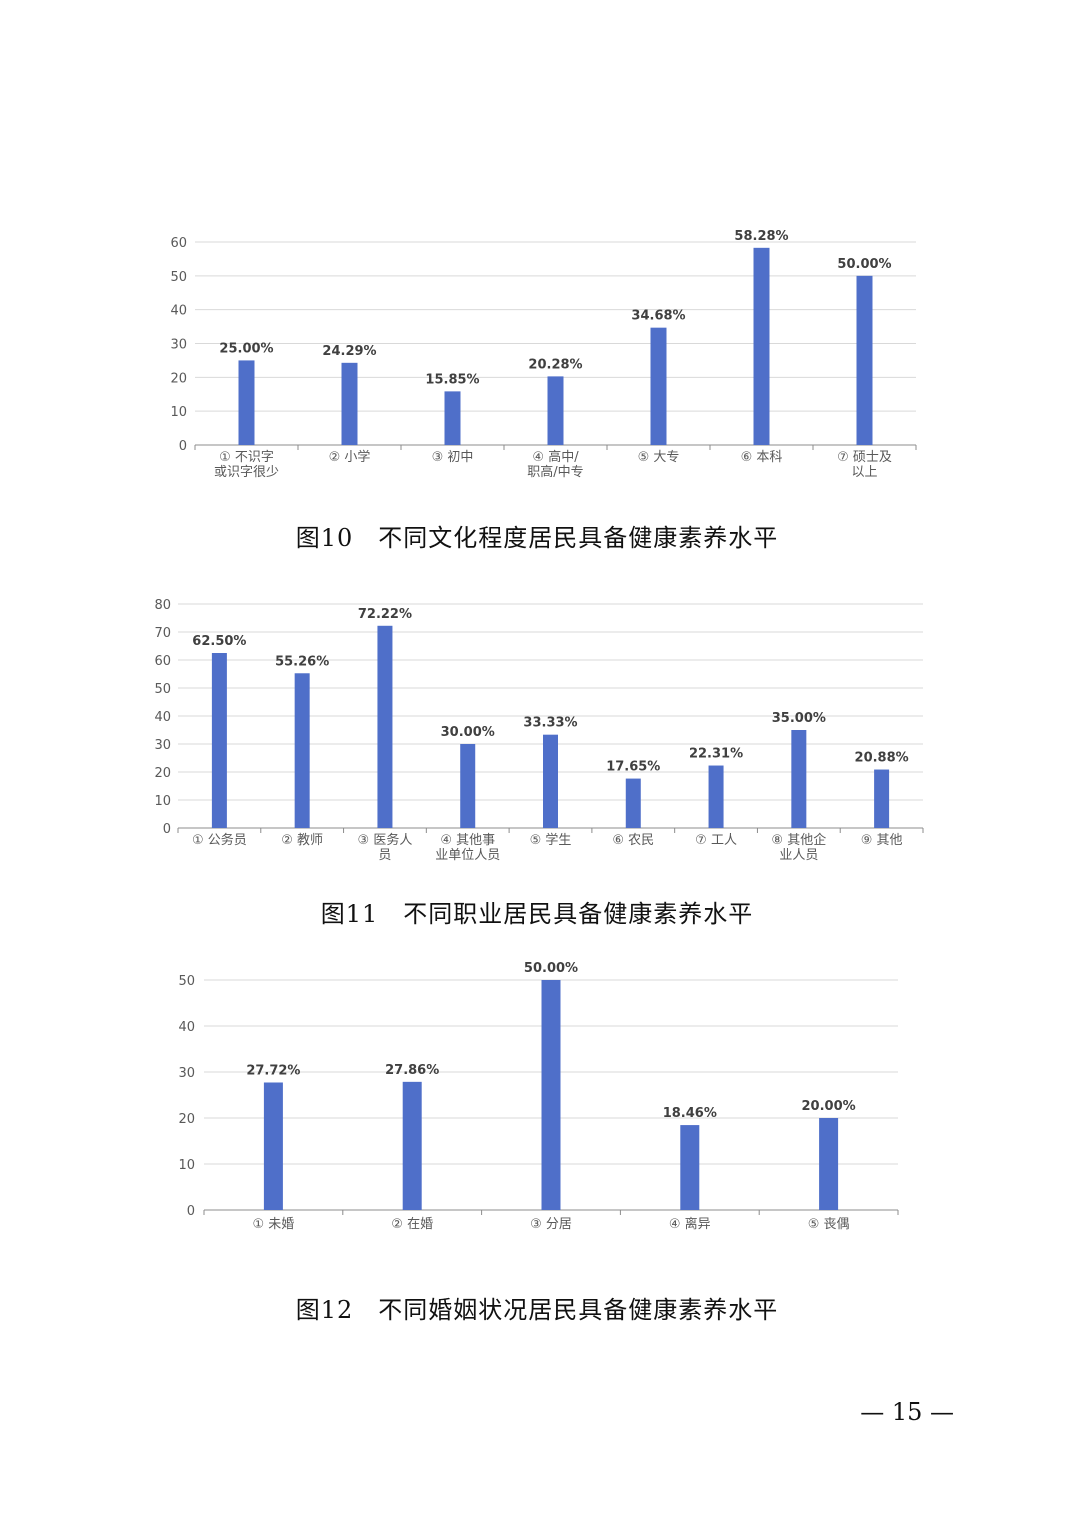 Image resolution: width=1074 pixels, height=1520 pixels. I want to click on x-tick-label-line: 业单位人员, so click(467, 855).